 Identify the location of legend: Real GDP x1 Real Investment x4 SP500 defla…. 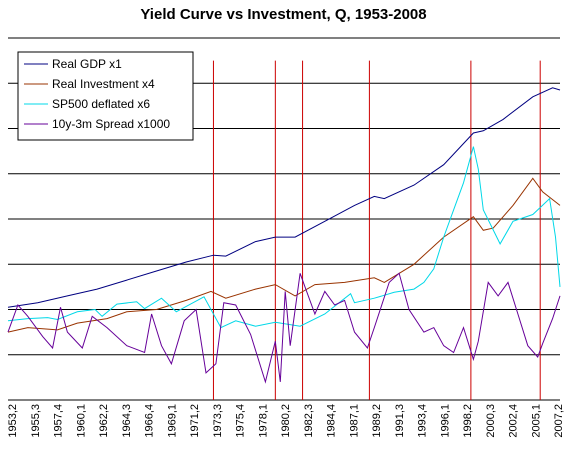
(105, 96).